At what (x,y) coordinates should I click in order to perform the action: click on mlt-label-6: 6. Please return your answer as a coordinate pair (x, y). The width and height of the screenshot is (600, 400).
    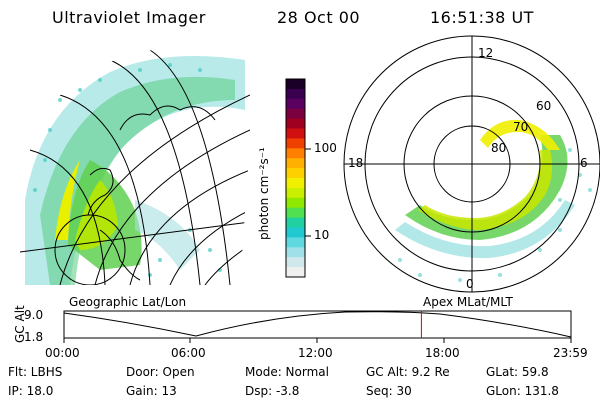
    Looking at the image, I should click on (584, 163).